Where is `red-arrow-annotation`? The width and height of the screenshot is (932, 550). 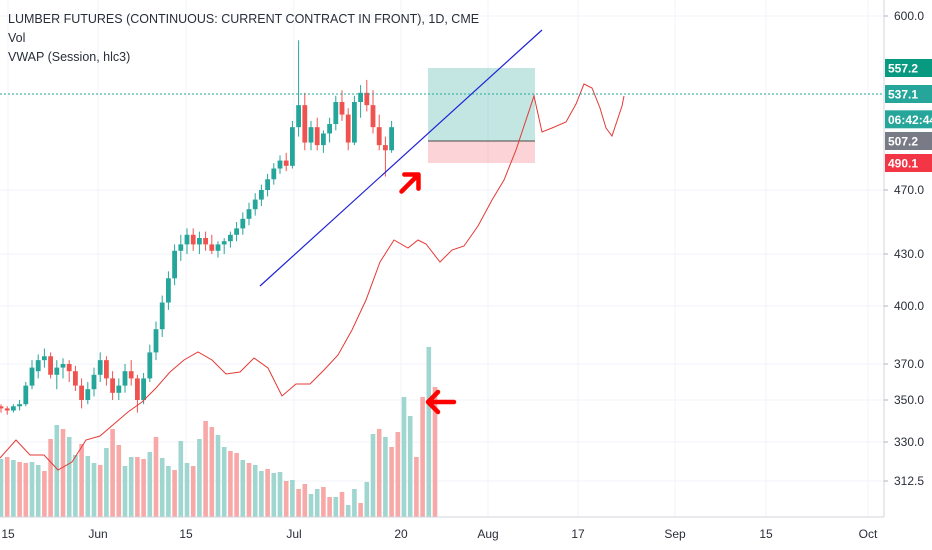
red-arrow-annotation is located at coordinates (410, 183).